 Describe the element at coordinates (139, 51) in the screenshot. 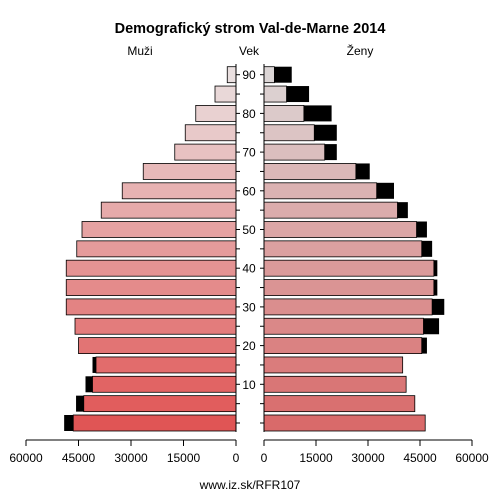

I see `men-header: Muži` at that location.